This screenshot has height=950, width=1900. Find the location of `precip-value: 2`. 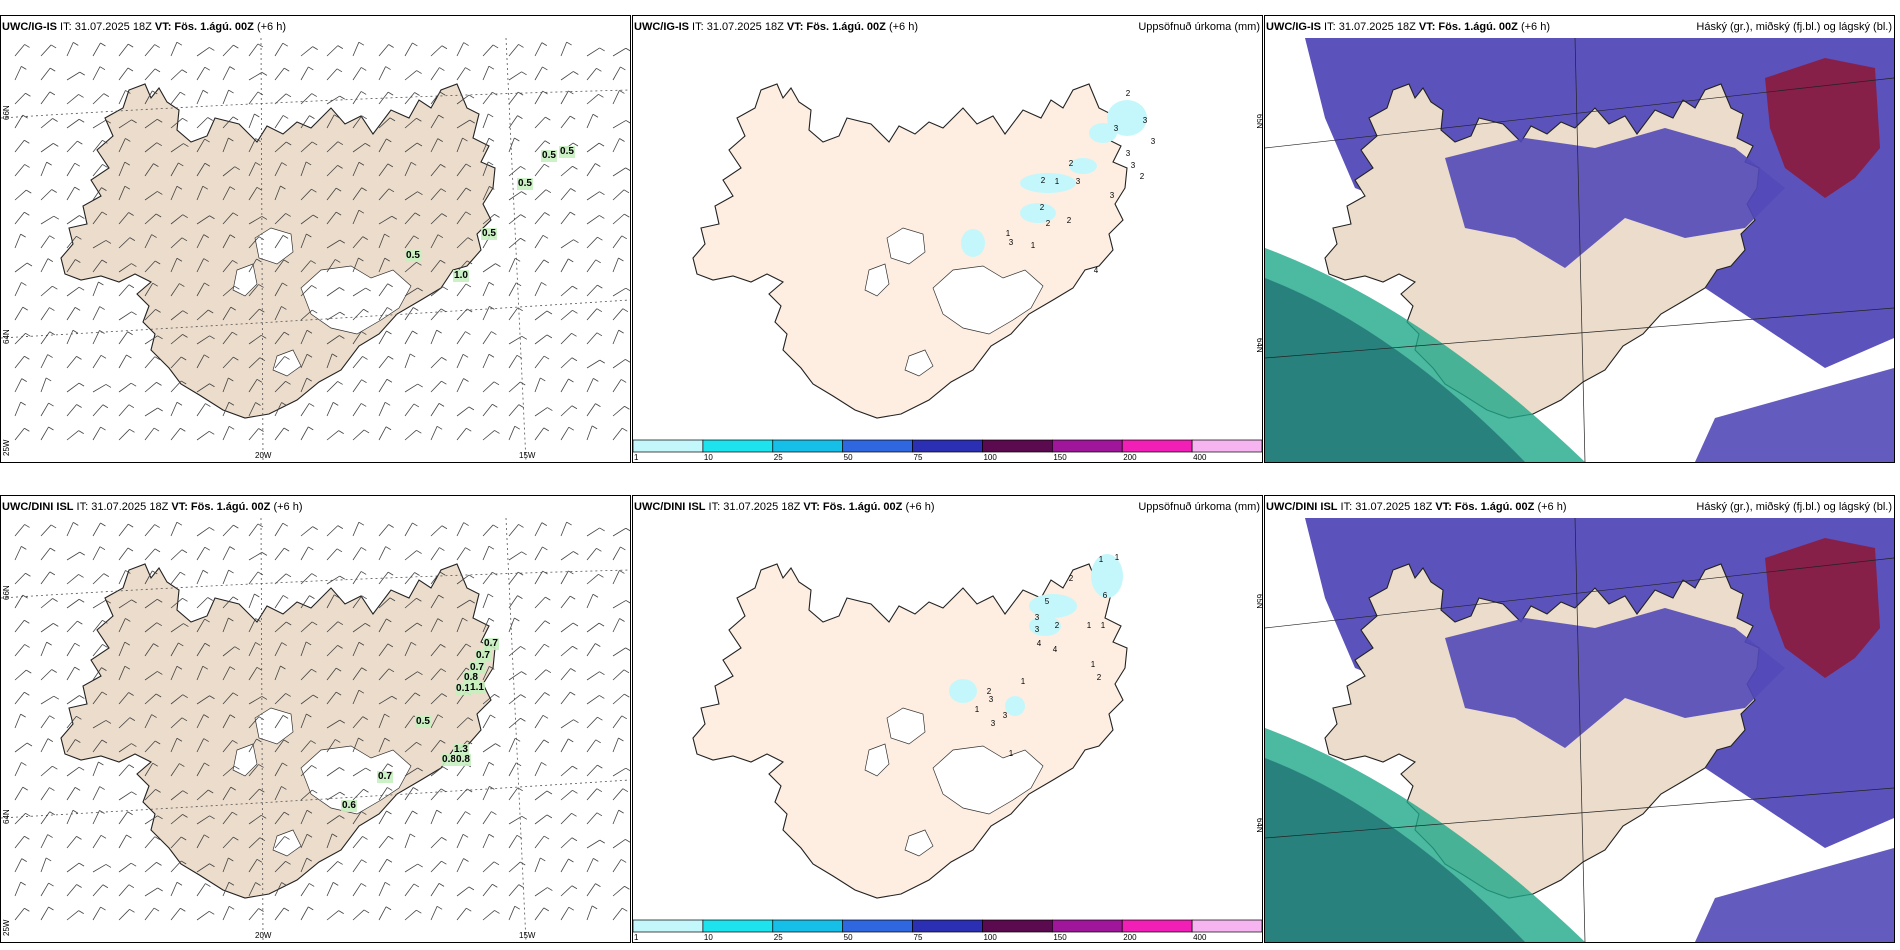

precip-value: 2 is located at coordinates (1069, 220).